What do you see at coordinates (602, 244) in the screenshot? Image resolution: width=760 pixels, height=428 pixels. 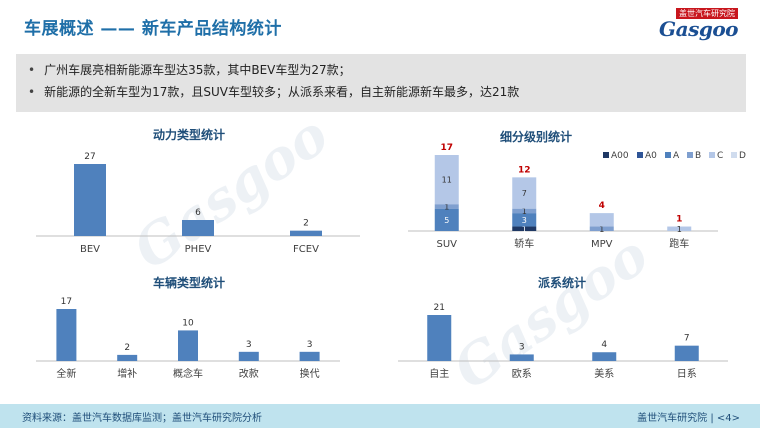 I see `tick-label: MPV` at bounding box center [602, 244].